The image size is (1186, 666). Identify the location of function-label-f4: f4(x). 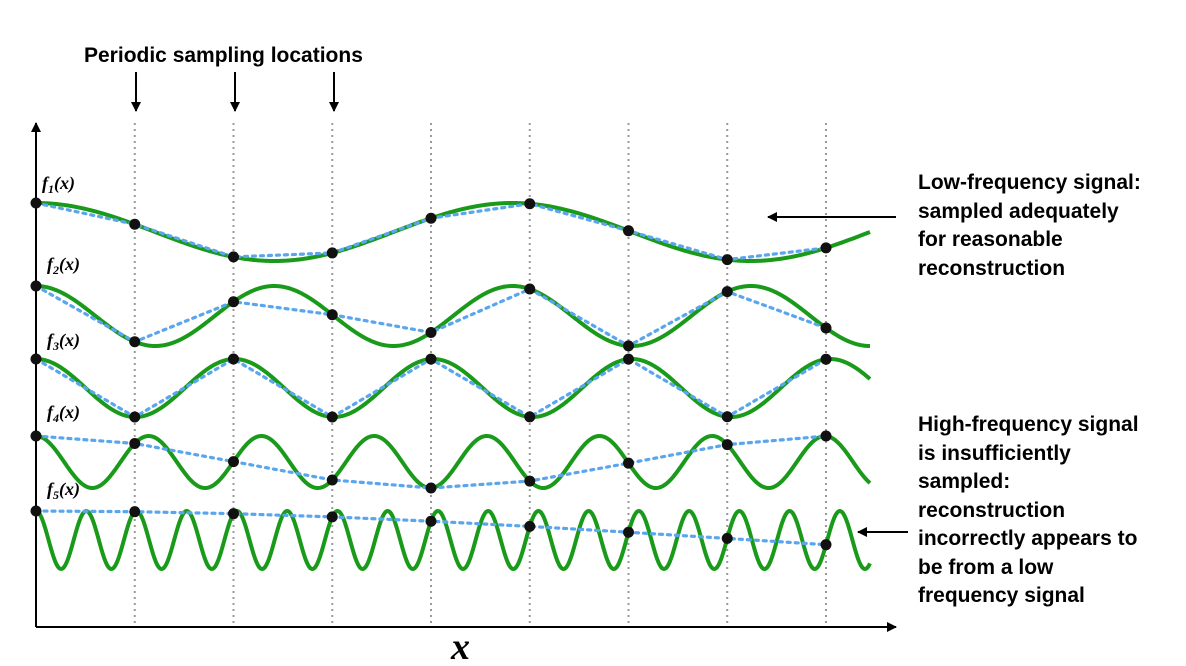
(63, 413).